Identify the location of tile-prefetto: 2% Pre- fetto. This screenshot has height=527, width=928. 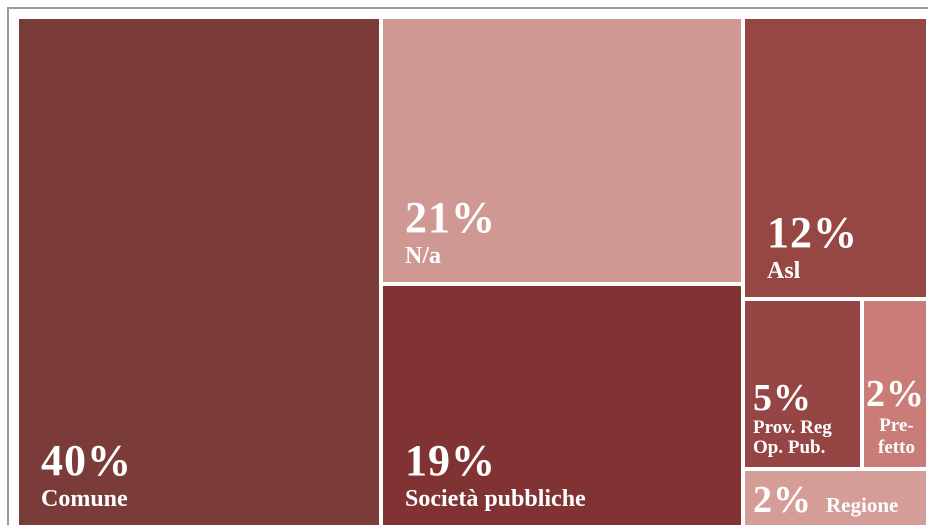
(895, 384).